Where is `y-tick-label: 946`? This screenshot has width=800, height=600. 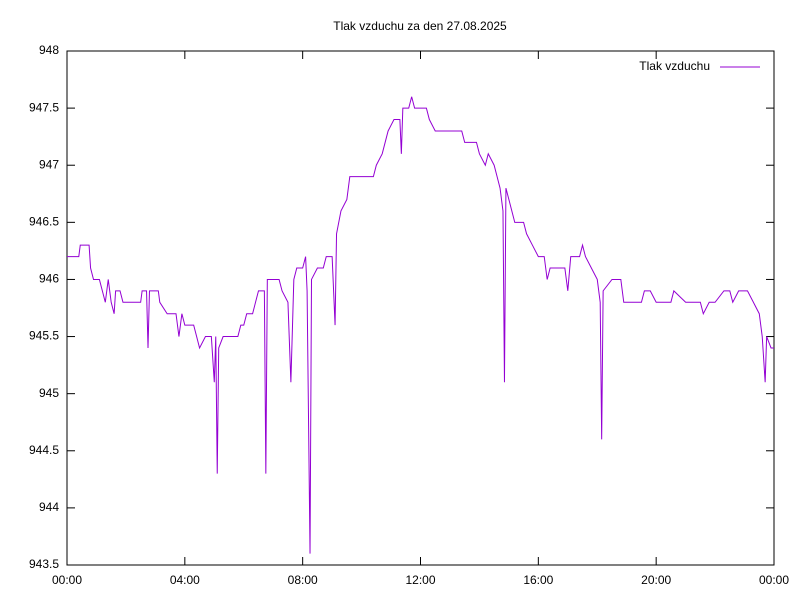 y-tick-label: 946 is located at coordinates (49, 279).